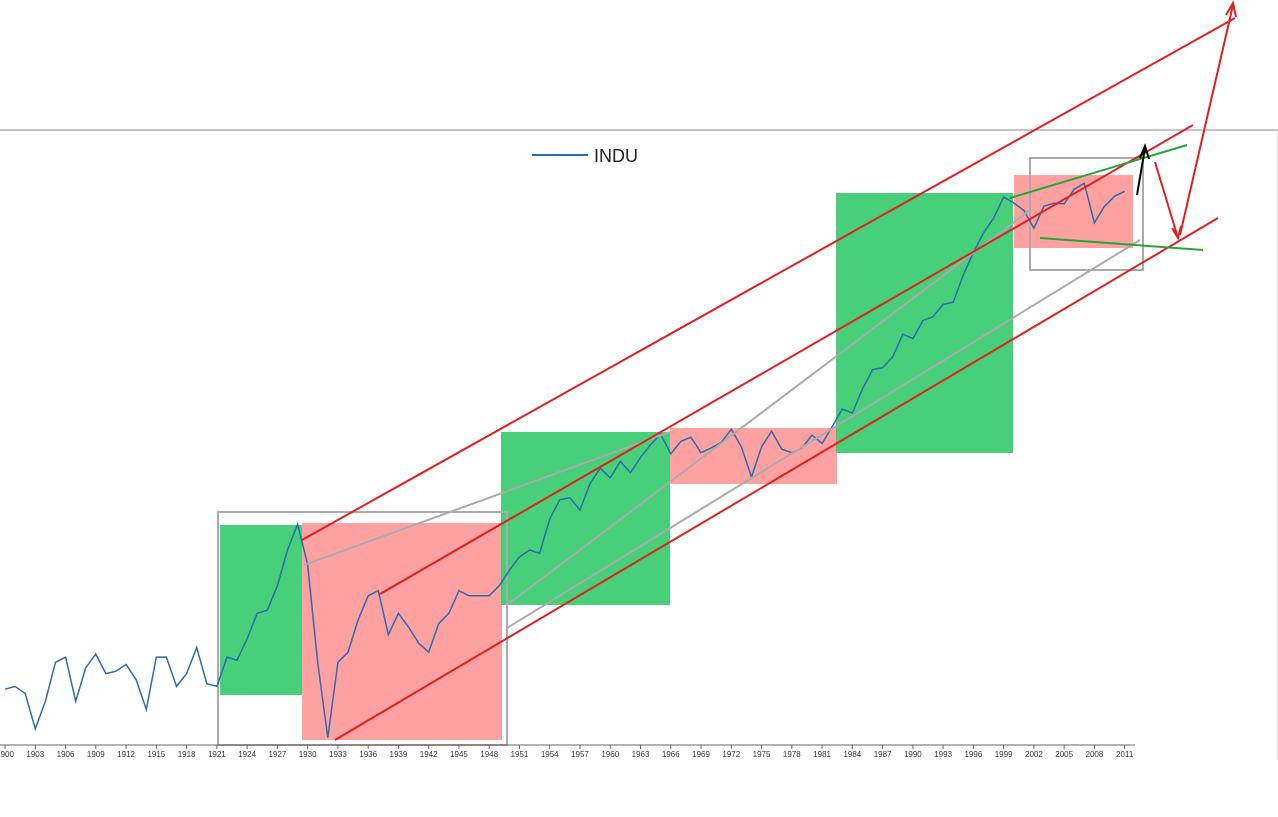 The image size is (1278, 817). I want to click on x-tick-label: 1987, so click(883, 754).